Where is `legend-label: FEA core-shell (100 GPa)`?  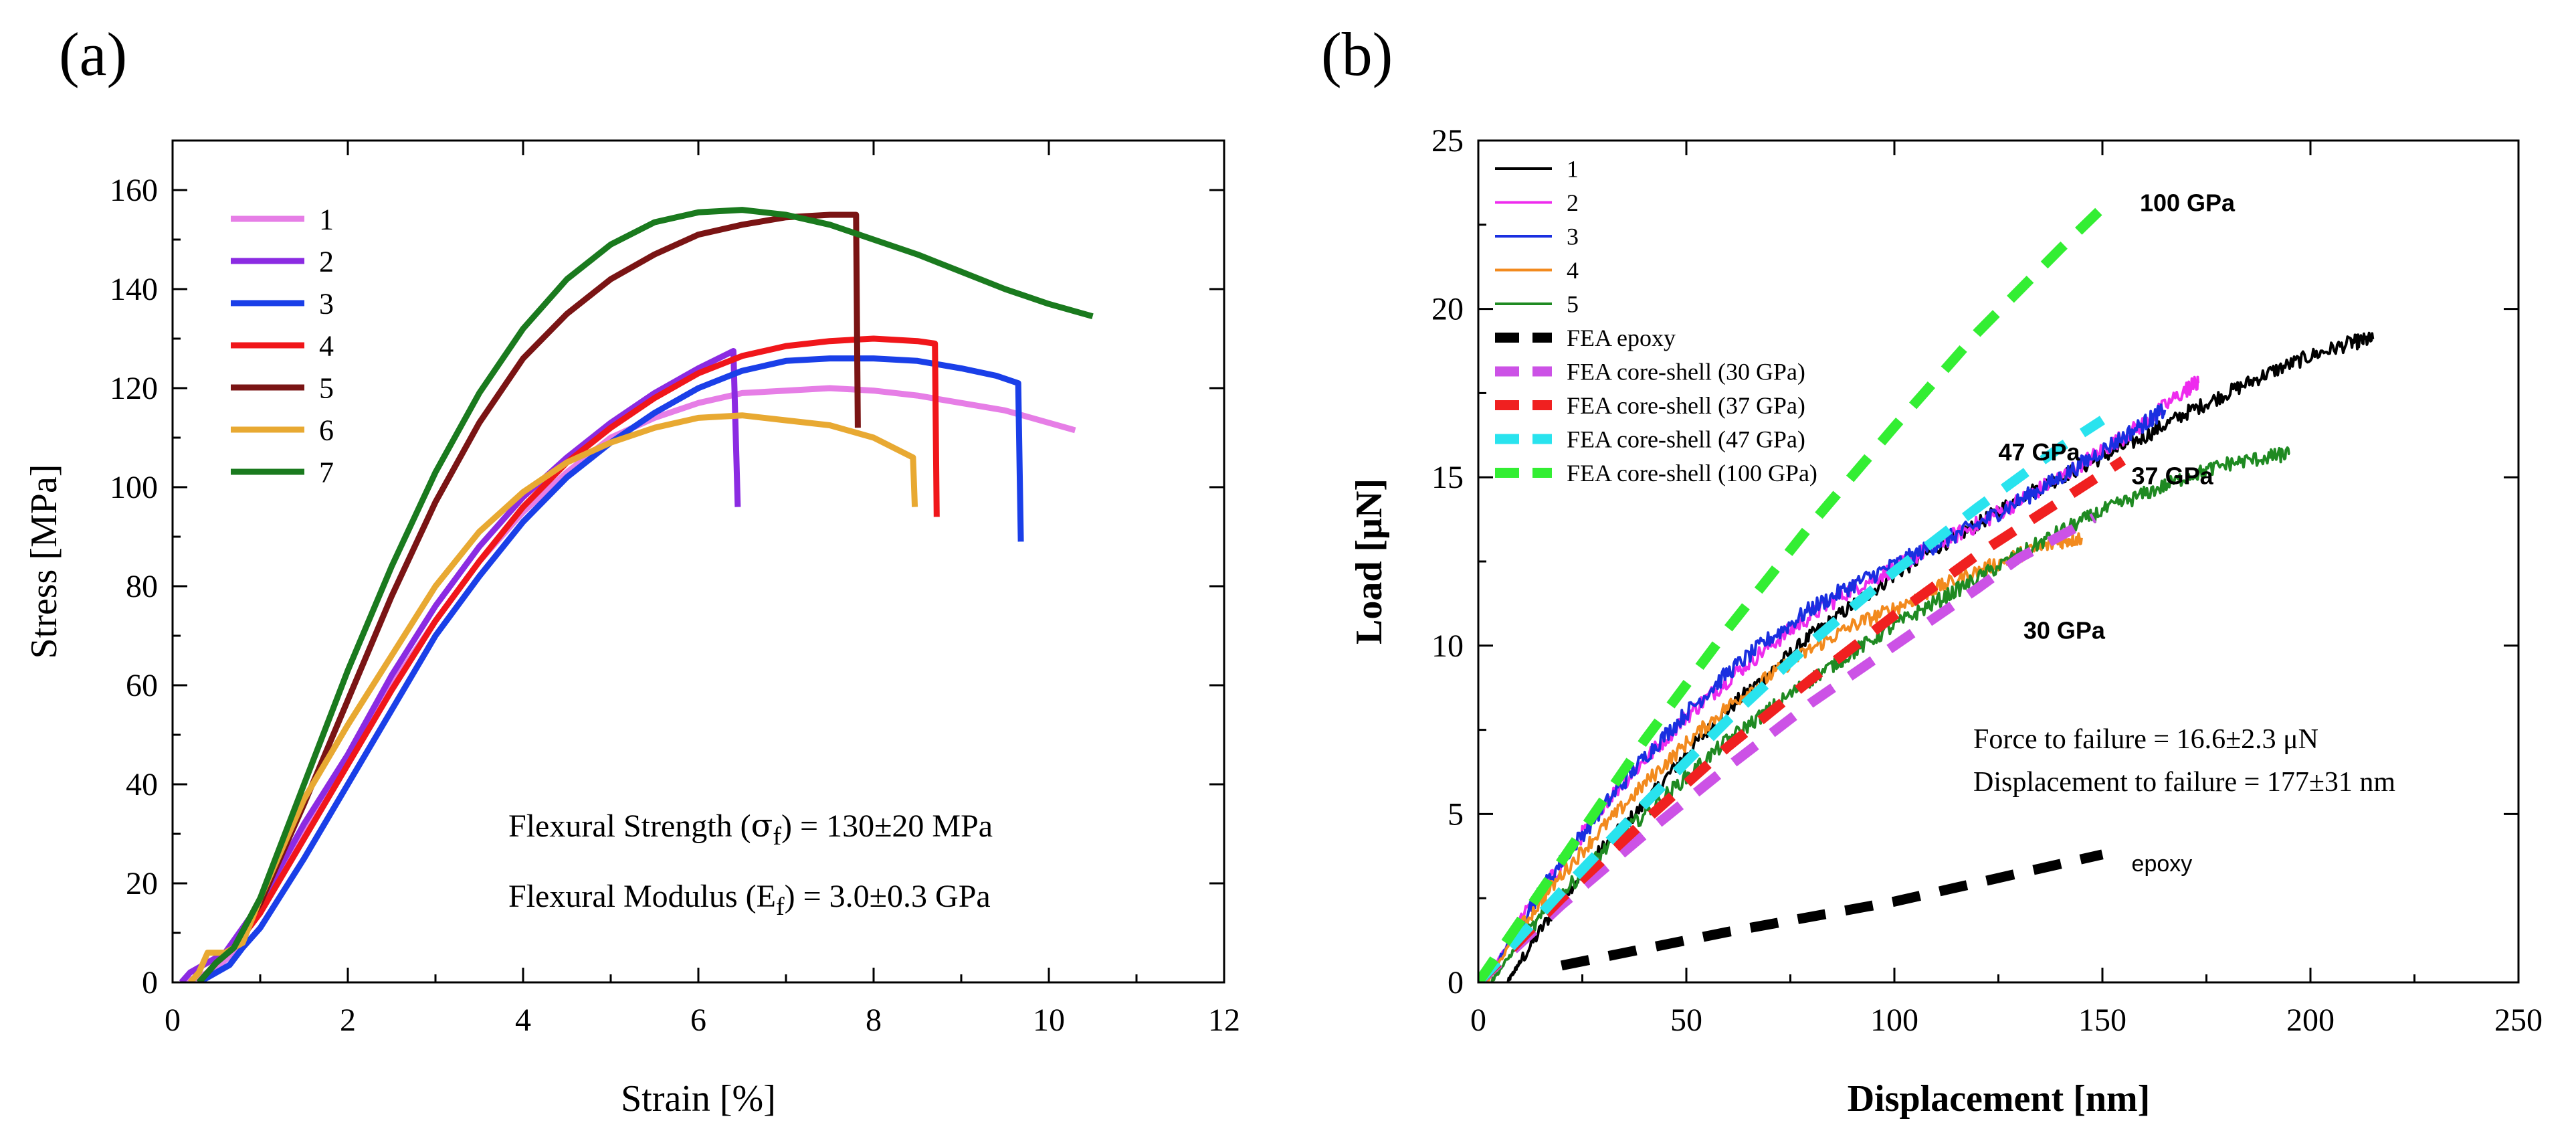
legend-label: FEA core-shell (100 GPa) is located at coordinates (1692, 473).